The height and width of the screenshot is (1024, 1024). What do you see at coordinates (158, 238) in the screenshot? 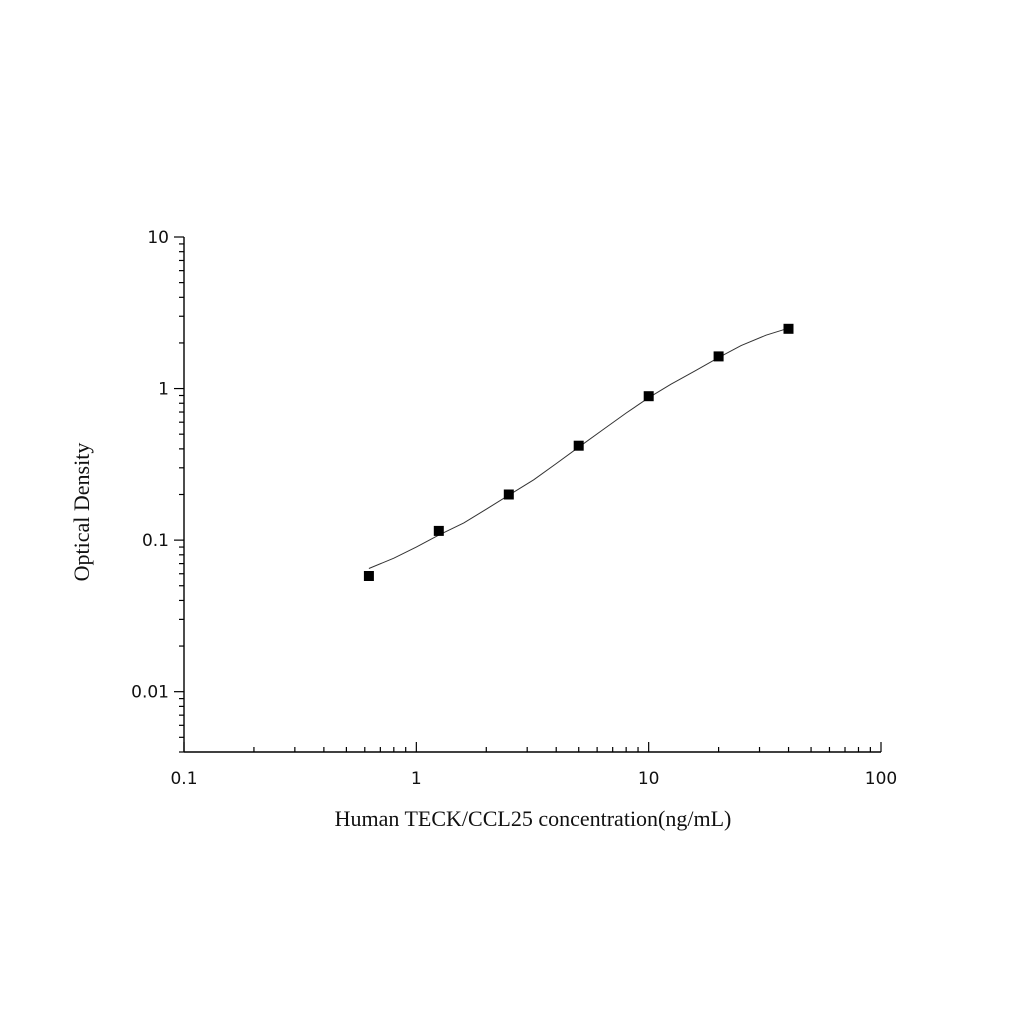
I see `y-tick-label: 10` at bounding box center [158, 238].